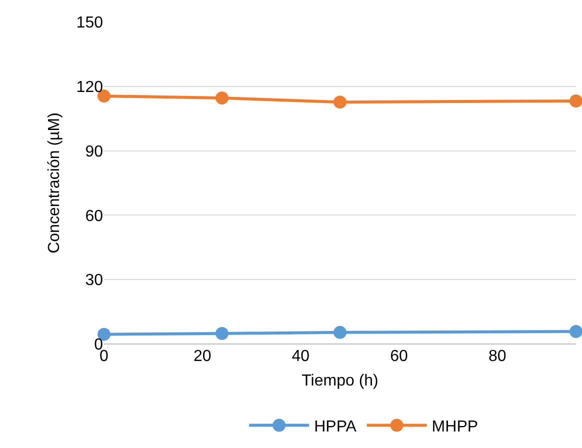 Image resolution: width=582 pixels, height=448 pixels. I want to click on y-tick-label: 30, so click(94, 281).